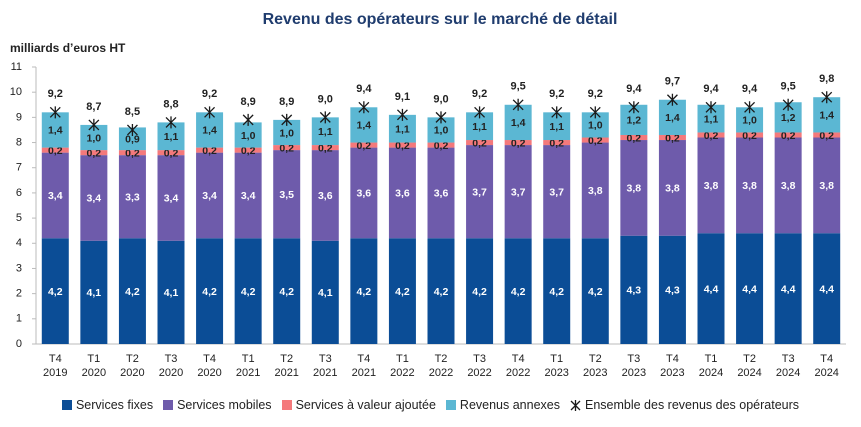  What do you see at coordinates (16, 92) in the screenshot?
I see `y-tick-label: 10` at bounding box center [16, 92].